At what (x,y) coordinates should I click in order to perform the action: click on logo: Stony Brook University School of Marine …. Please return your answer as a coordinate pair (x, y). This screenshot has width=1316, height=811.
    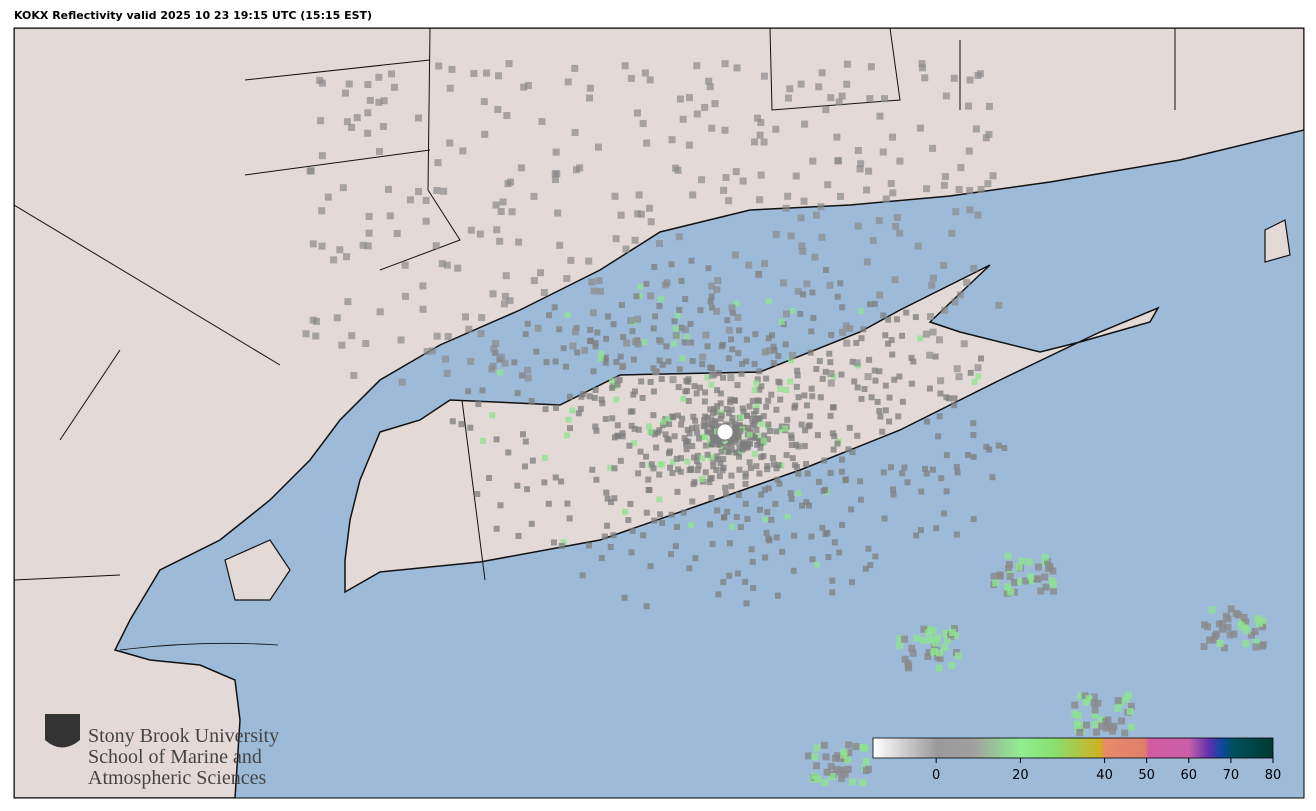
    Looking at the image, I should click on (162, 751).